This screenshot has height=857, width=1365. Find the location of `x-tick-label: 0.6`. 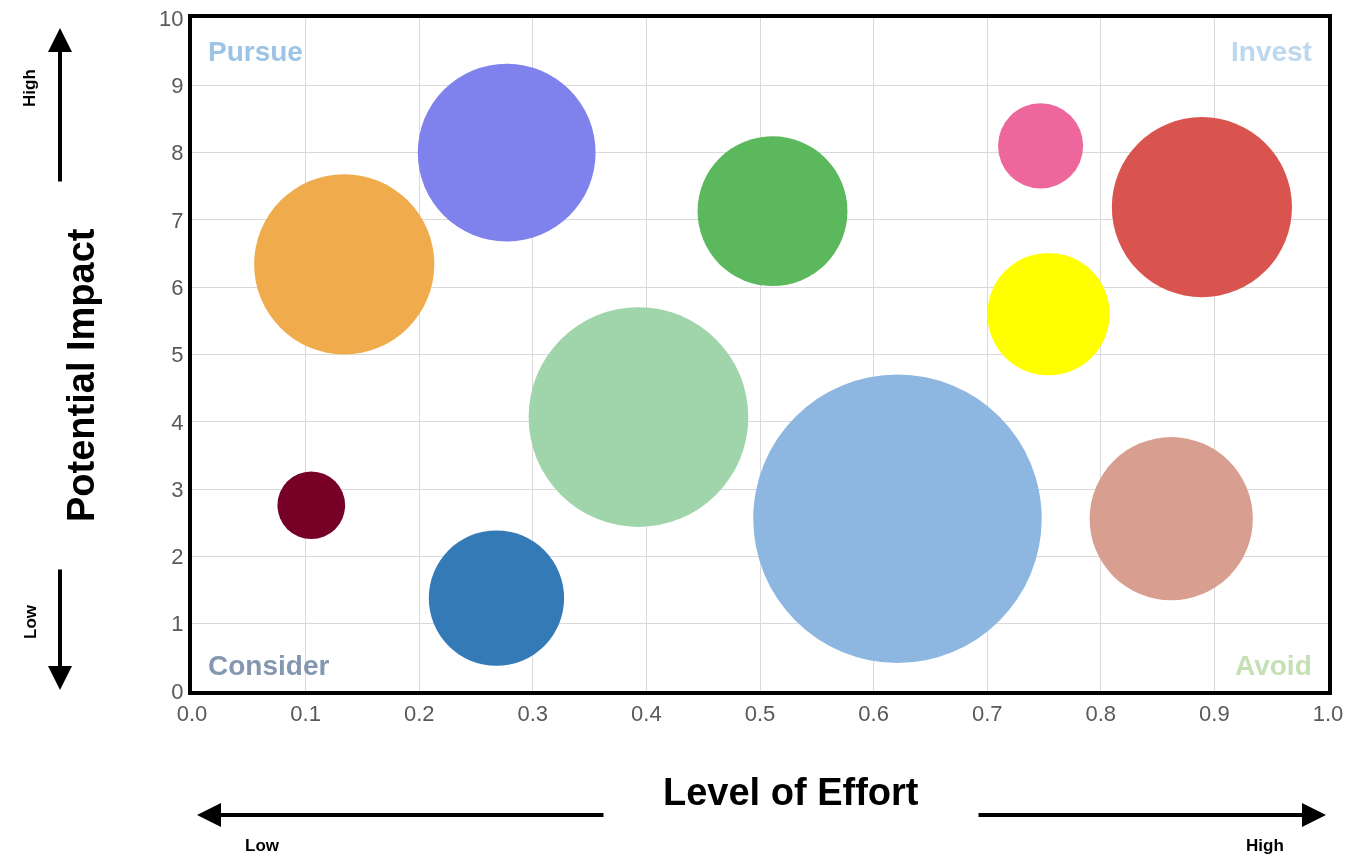

x-tick-label: 0.6 is located at coordinates (873, 714).